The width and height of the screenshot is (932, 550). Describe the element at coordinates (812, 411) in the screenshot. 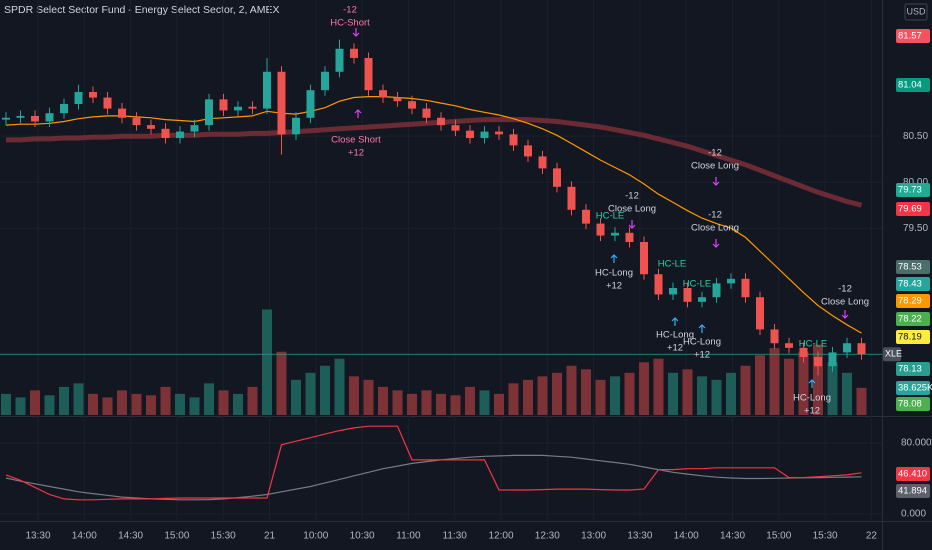

I see `signal-label: +12` at that location.